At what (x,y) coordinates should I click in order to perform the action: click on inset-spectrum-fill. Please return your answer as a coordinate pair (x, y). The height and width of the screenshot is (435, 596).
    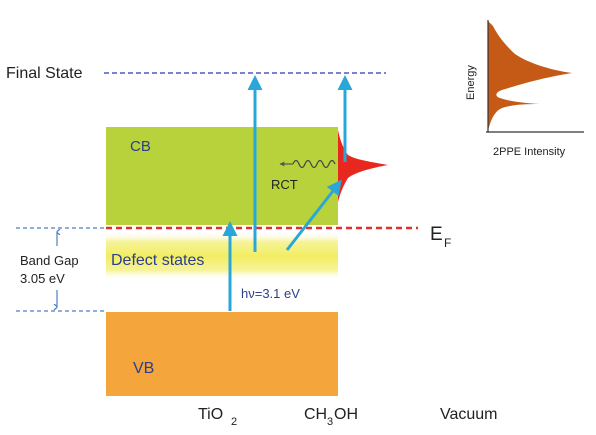
    Looking at the image, I should click on (530, 75).